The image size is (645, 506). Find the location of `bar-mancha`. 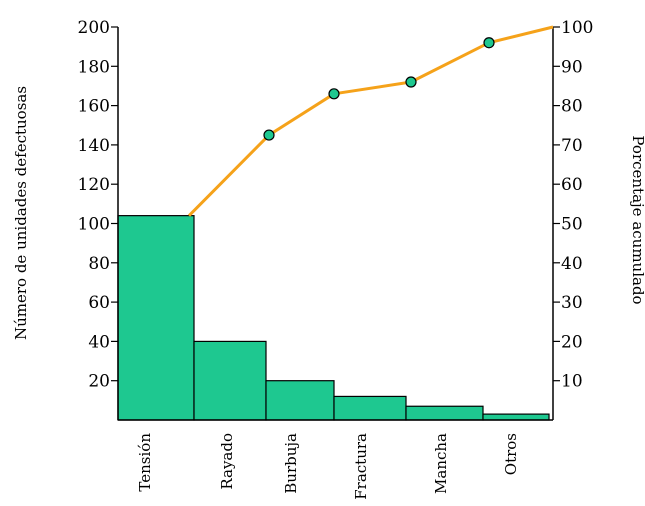

bar-mancha is located at coordinates (444, 413).